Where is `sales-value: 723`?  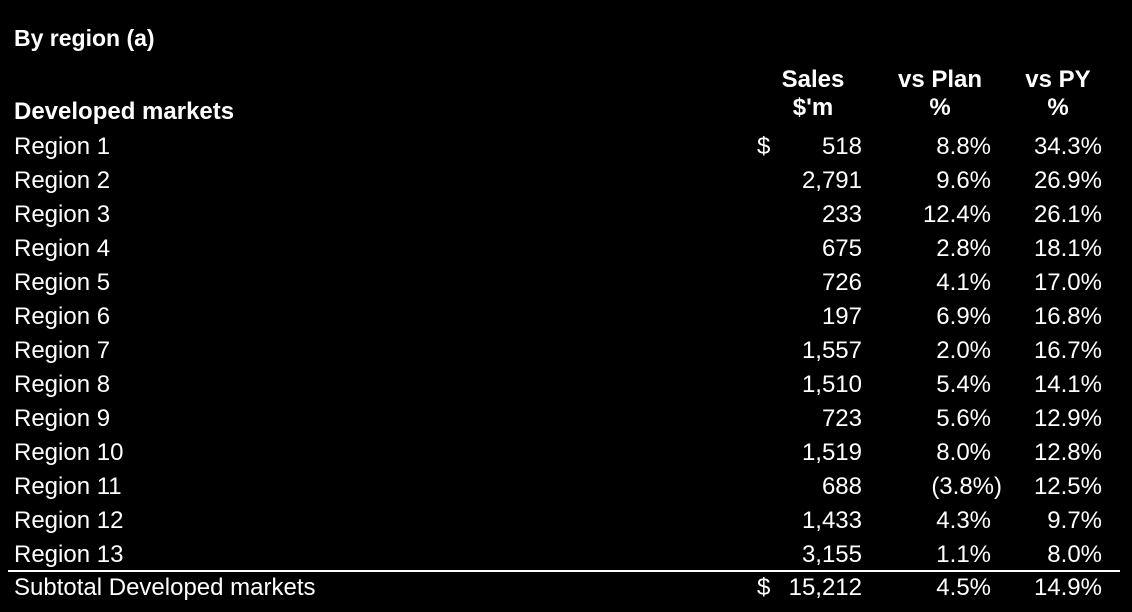
sales-value: 723 is located at coordinates (841, 418).